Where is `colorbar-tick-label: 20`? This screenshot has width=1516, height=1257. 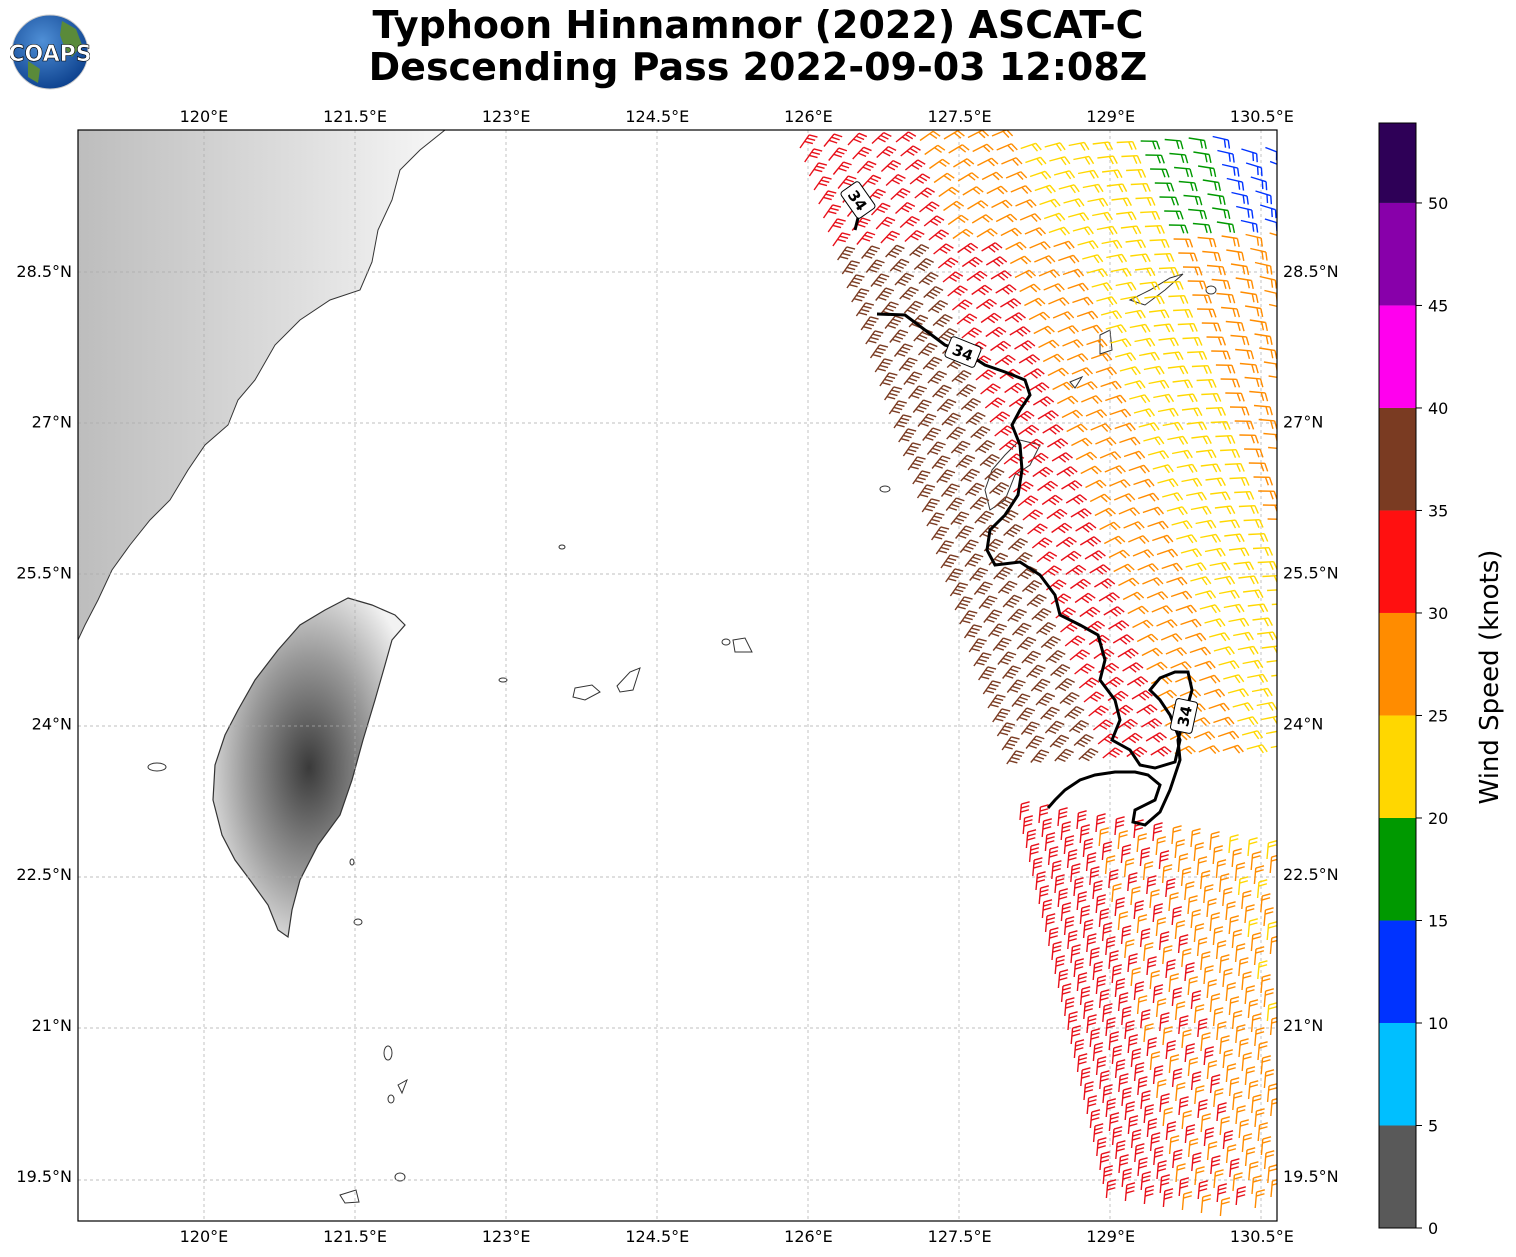 colorbar-tick-label: 20 is located at coordinates (1438, 818).